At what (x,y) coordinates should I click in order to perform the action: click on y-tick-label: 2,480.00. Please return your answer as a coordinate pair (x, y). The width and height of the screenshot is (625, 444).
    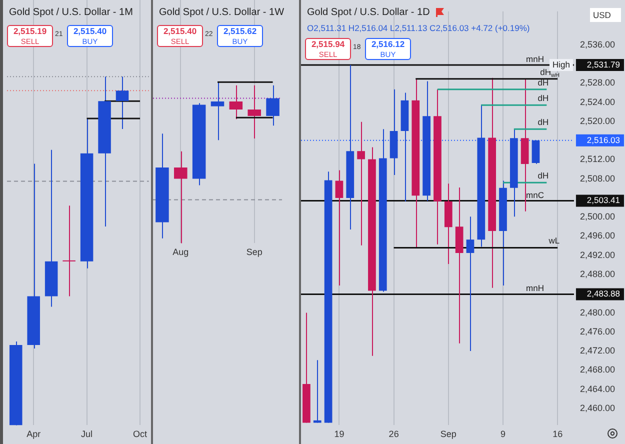
    Looking at the image, I should click on (598, 312).